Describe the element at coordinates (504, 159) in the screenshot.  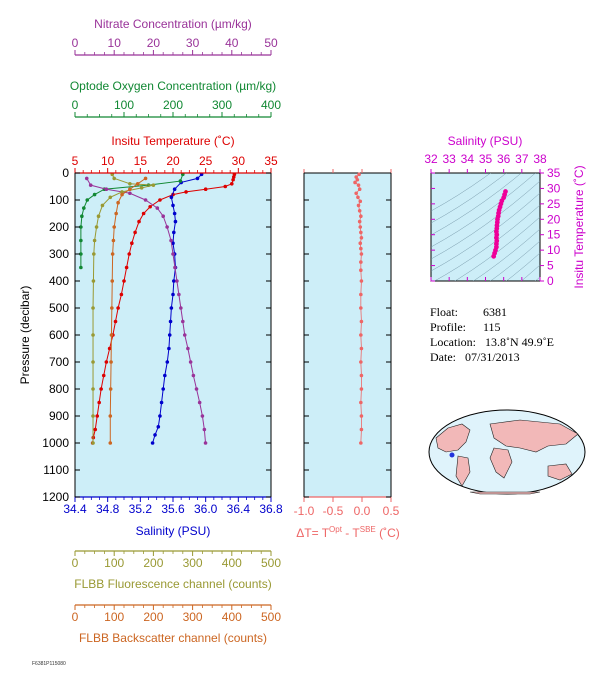
I see `ts-salinity-tick-label: 36` at that location.